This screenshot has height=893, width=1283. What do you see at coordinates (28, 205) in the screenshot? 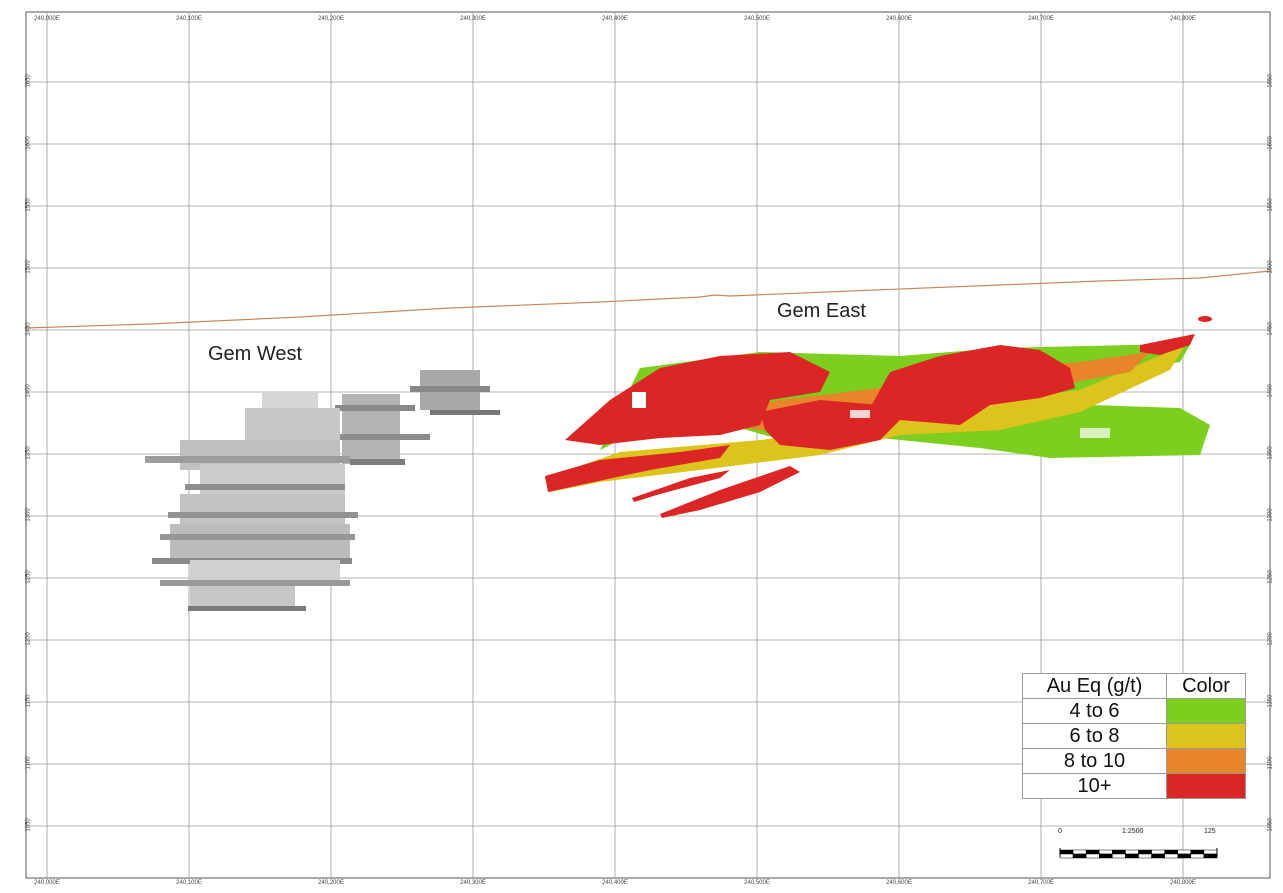
I see `left-tick-label: 1550` at bounding box center [28, 205].